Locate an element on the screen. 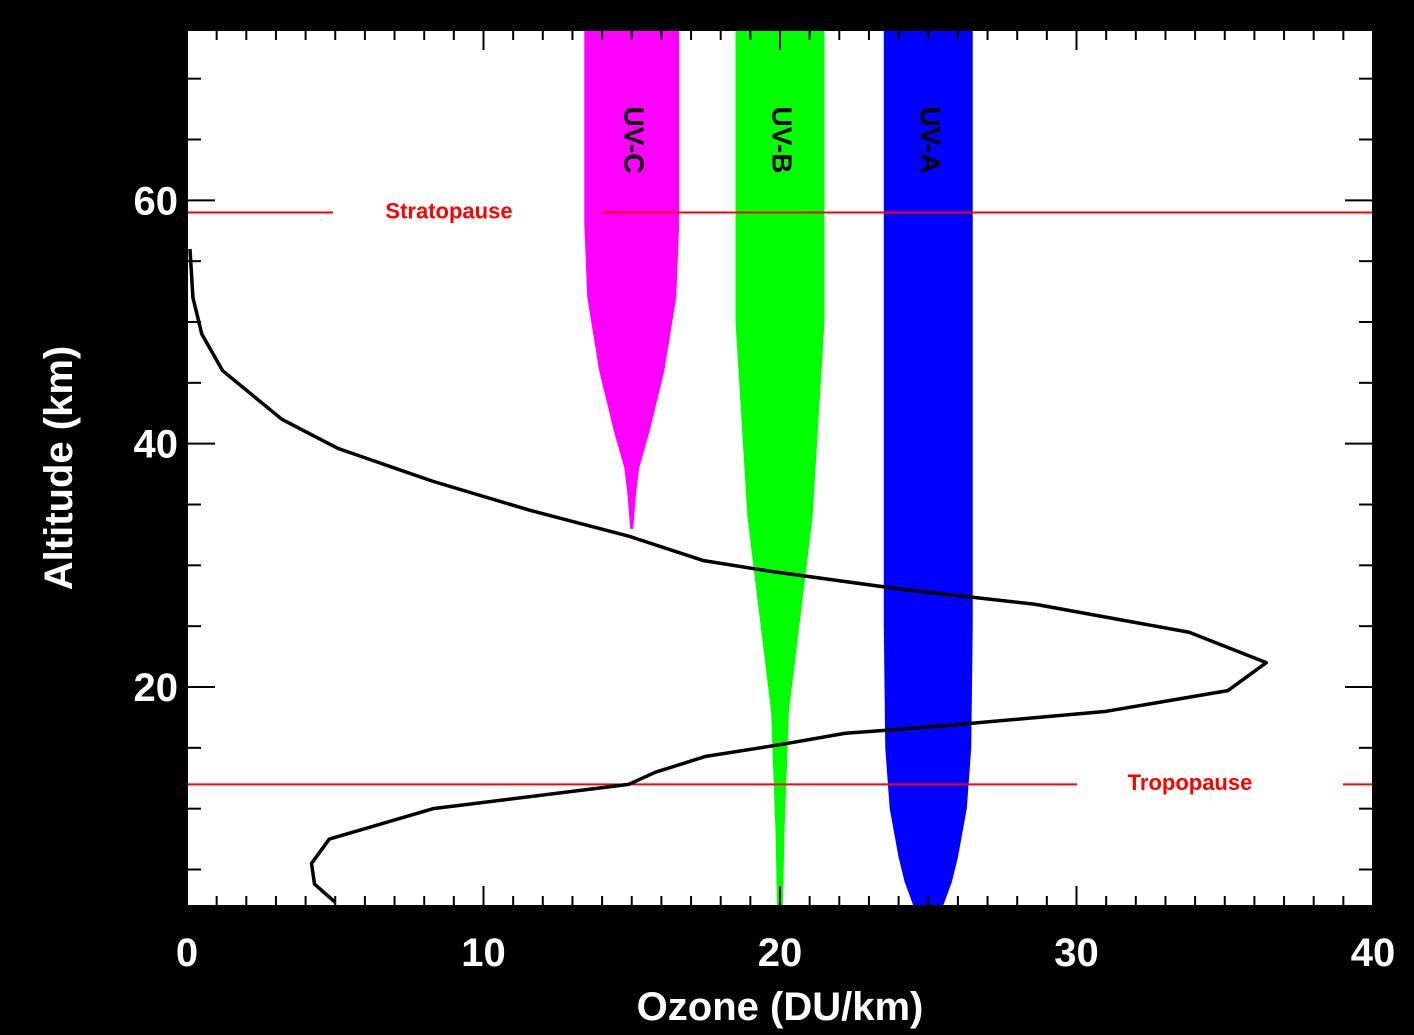 The width and height of the screenshot is (1414, 1035). ref-label-stratopause: Stratopause is located at coordinates (448, 210).